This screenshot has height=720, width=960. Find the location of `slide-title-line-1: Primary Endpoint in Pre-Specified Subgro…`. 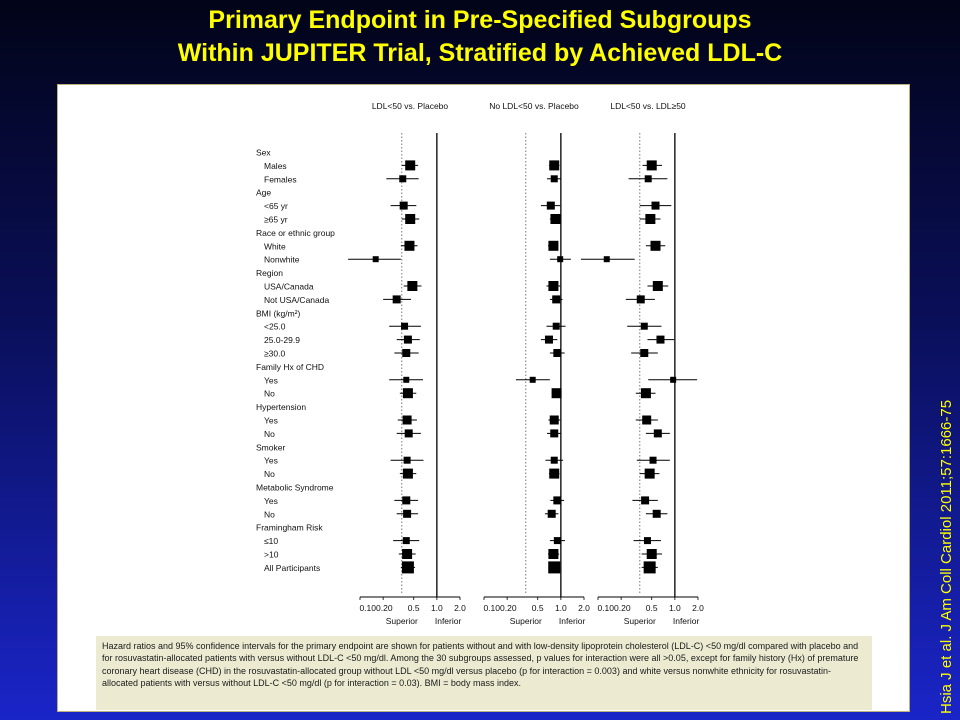

slide-title-line-1: Primary Endpoint in Pre-Specified Subgro… is located at coordinates (480, 20).